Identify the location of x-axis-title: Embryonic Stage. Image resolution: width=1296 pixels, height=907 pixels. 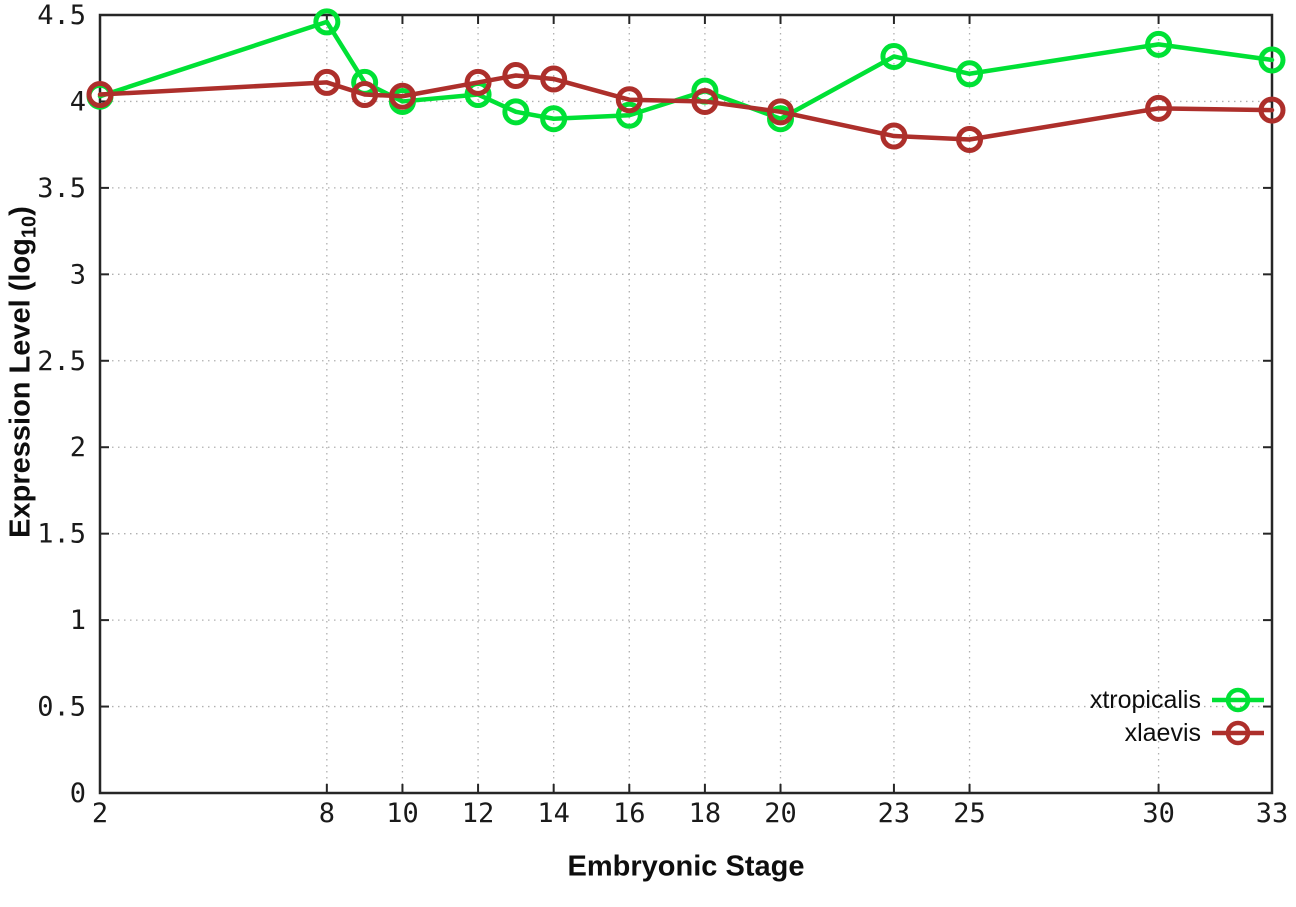
(686, 866).